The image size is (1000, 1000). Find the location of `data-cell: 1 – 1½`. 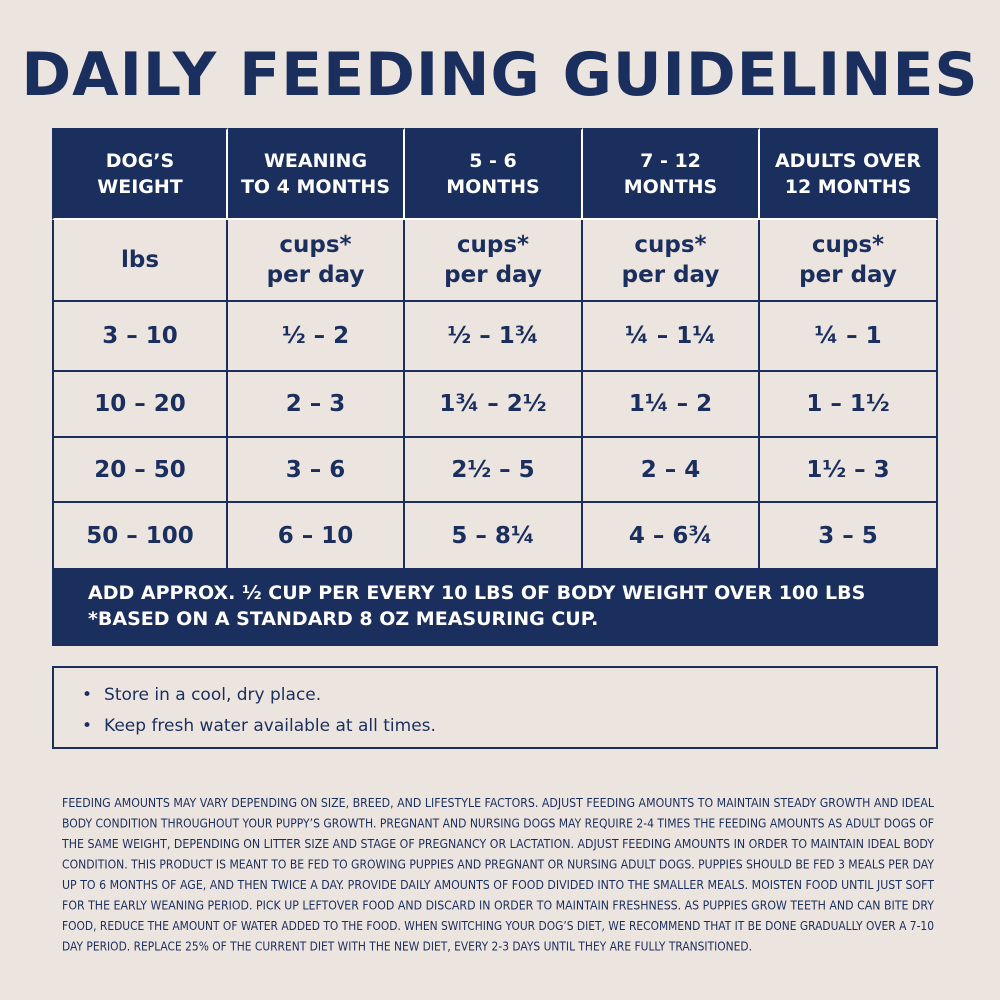

data-cell: 1 – 1½ is located at coordinates (849, 405).